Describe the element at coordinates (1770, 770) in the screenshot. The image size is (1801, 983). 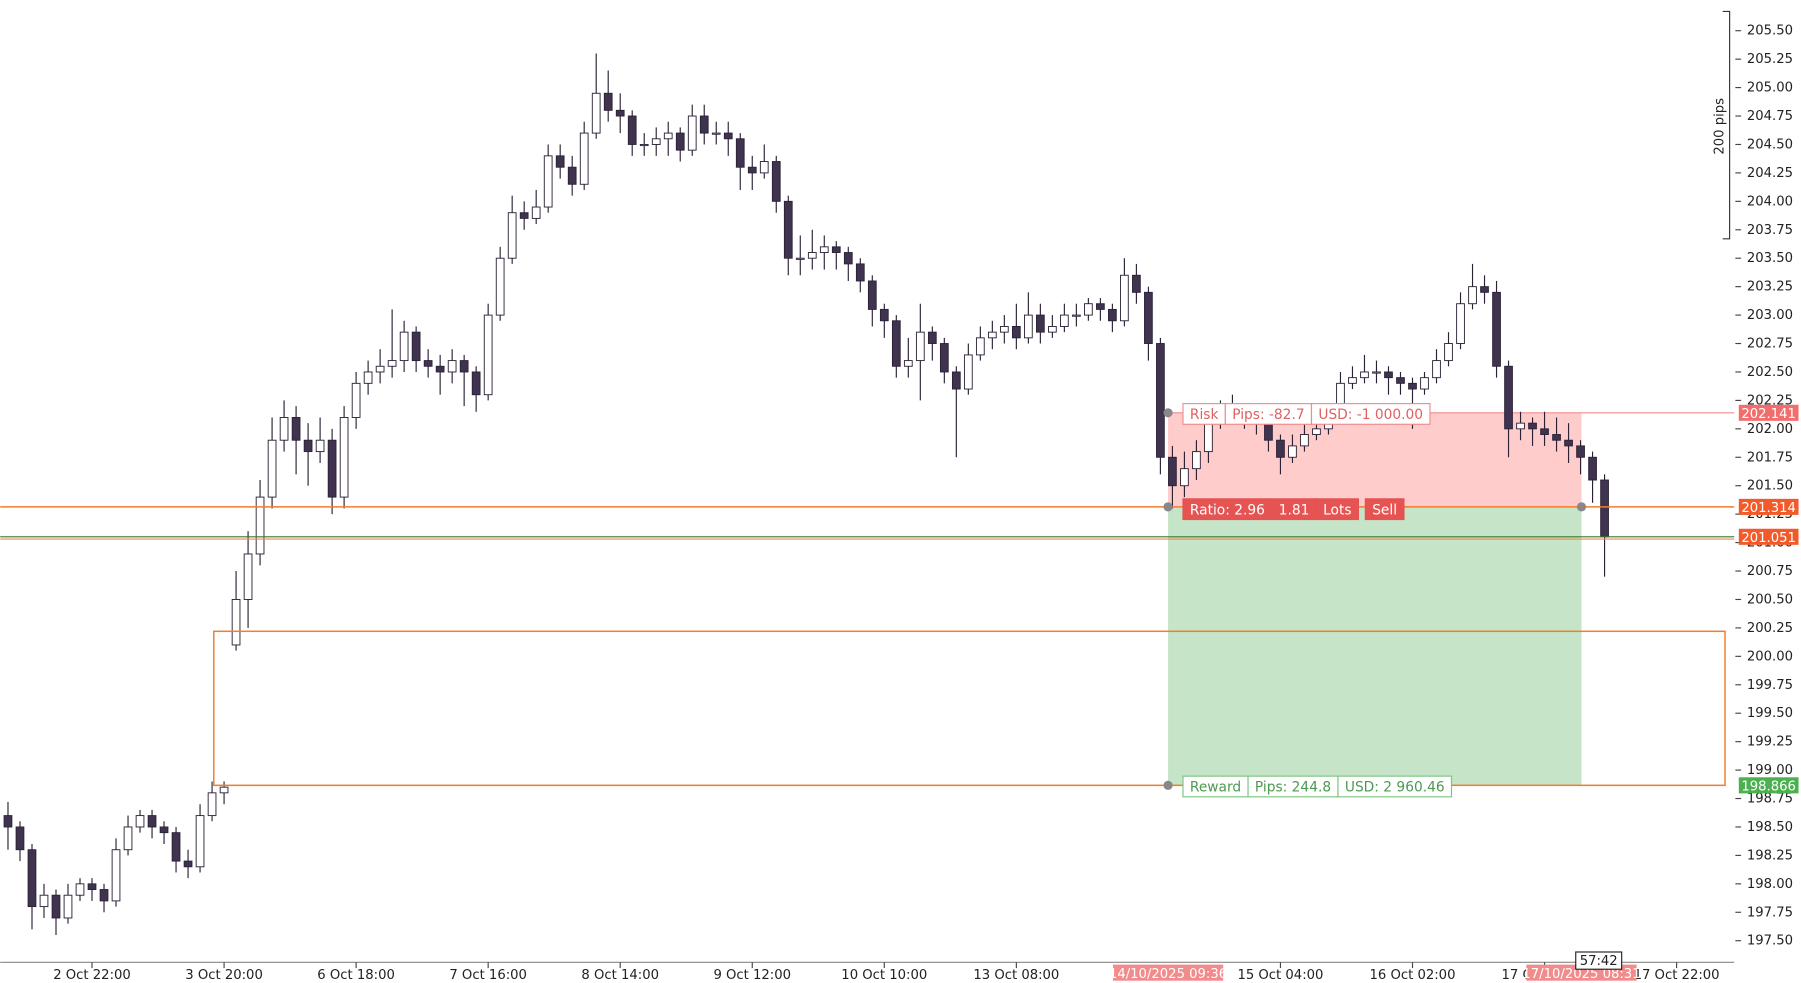
I see `y-tick-label: 199.00` at that location.